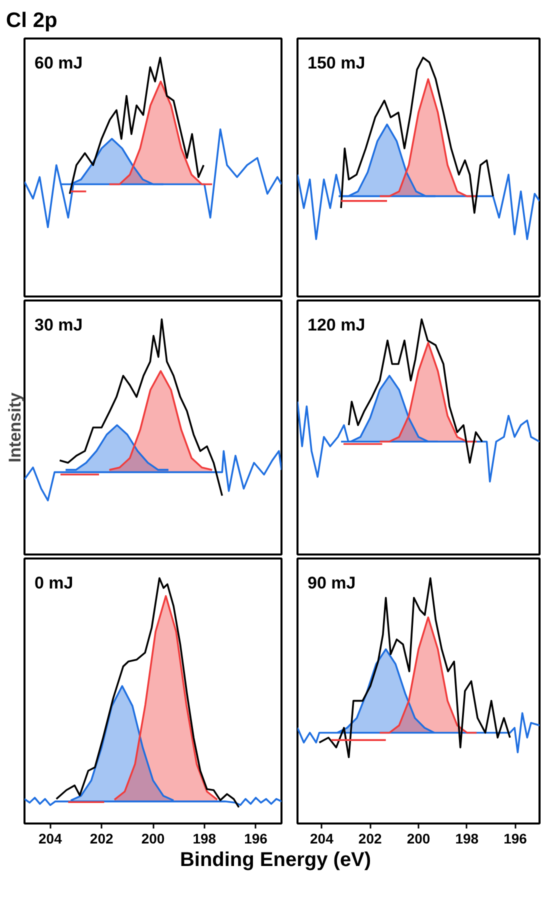  Describe the element at coordinates (58, 325) in the screenshot. I see `annotation: 30 mJ` at that location.